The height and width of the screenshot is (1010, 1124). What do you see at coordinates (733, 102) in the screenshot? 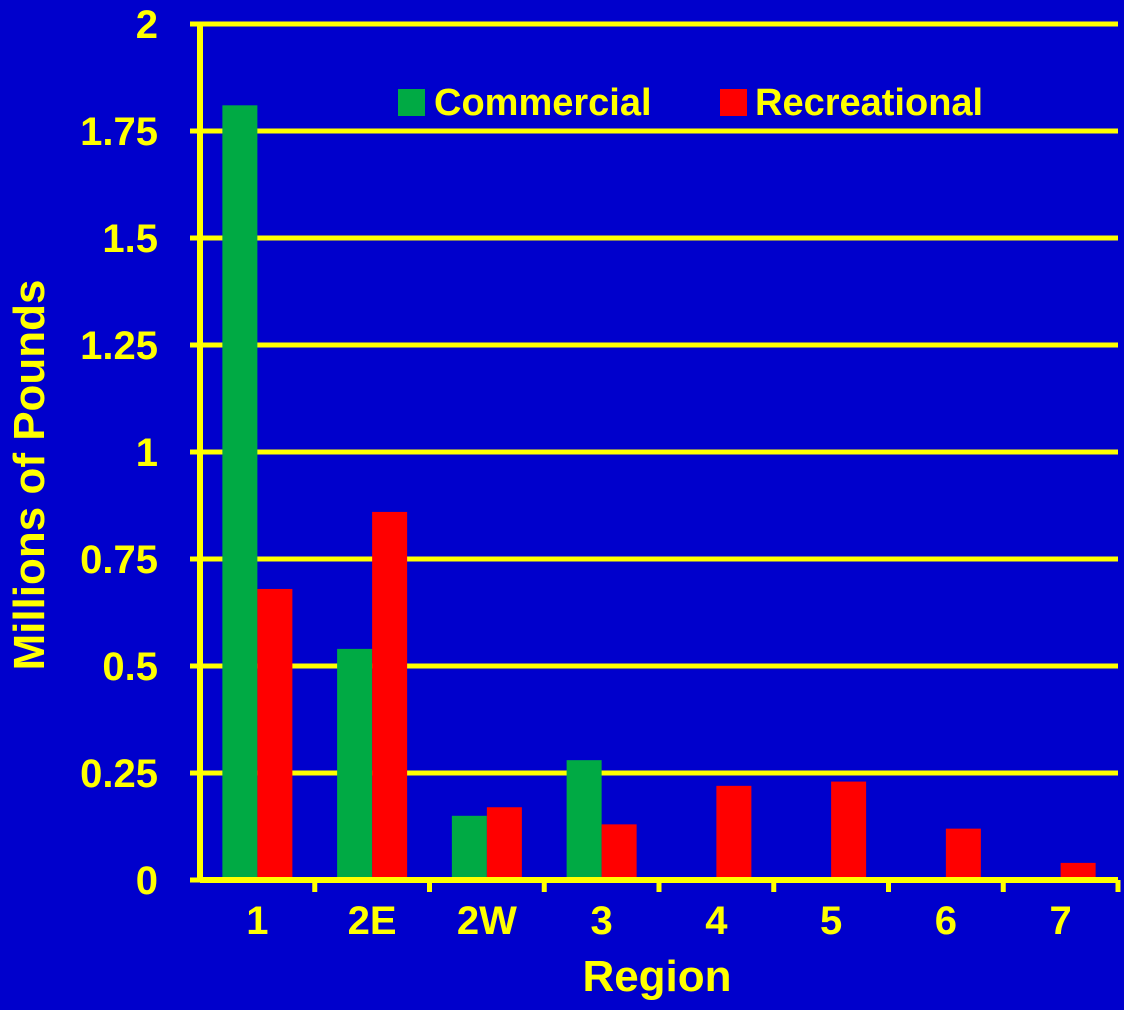
I see `legend-swatch-recreational` at bounding box center [733, 102].